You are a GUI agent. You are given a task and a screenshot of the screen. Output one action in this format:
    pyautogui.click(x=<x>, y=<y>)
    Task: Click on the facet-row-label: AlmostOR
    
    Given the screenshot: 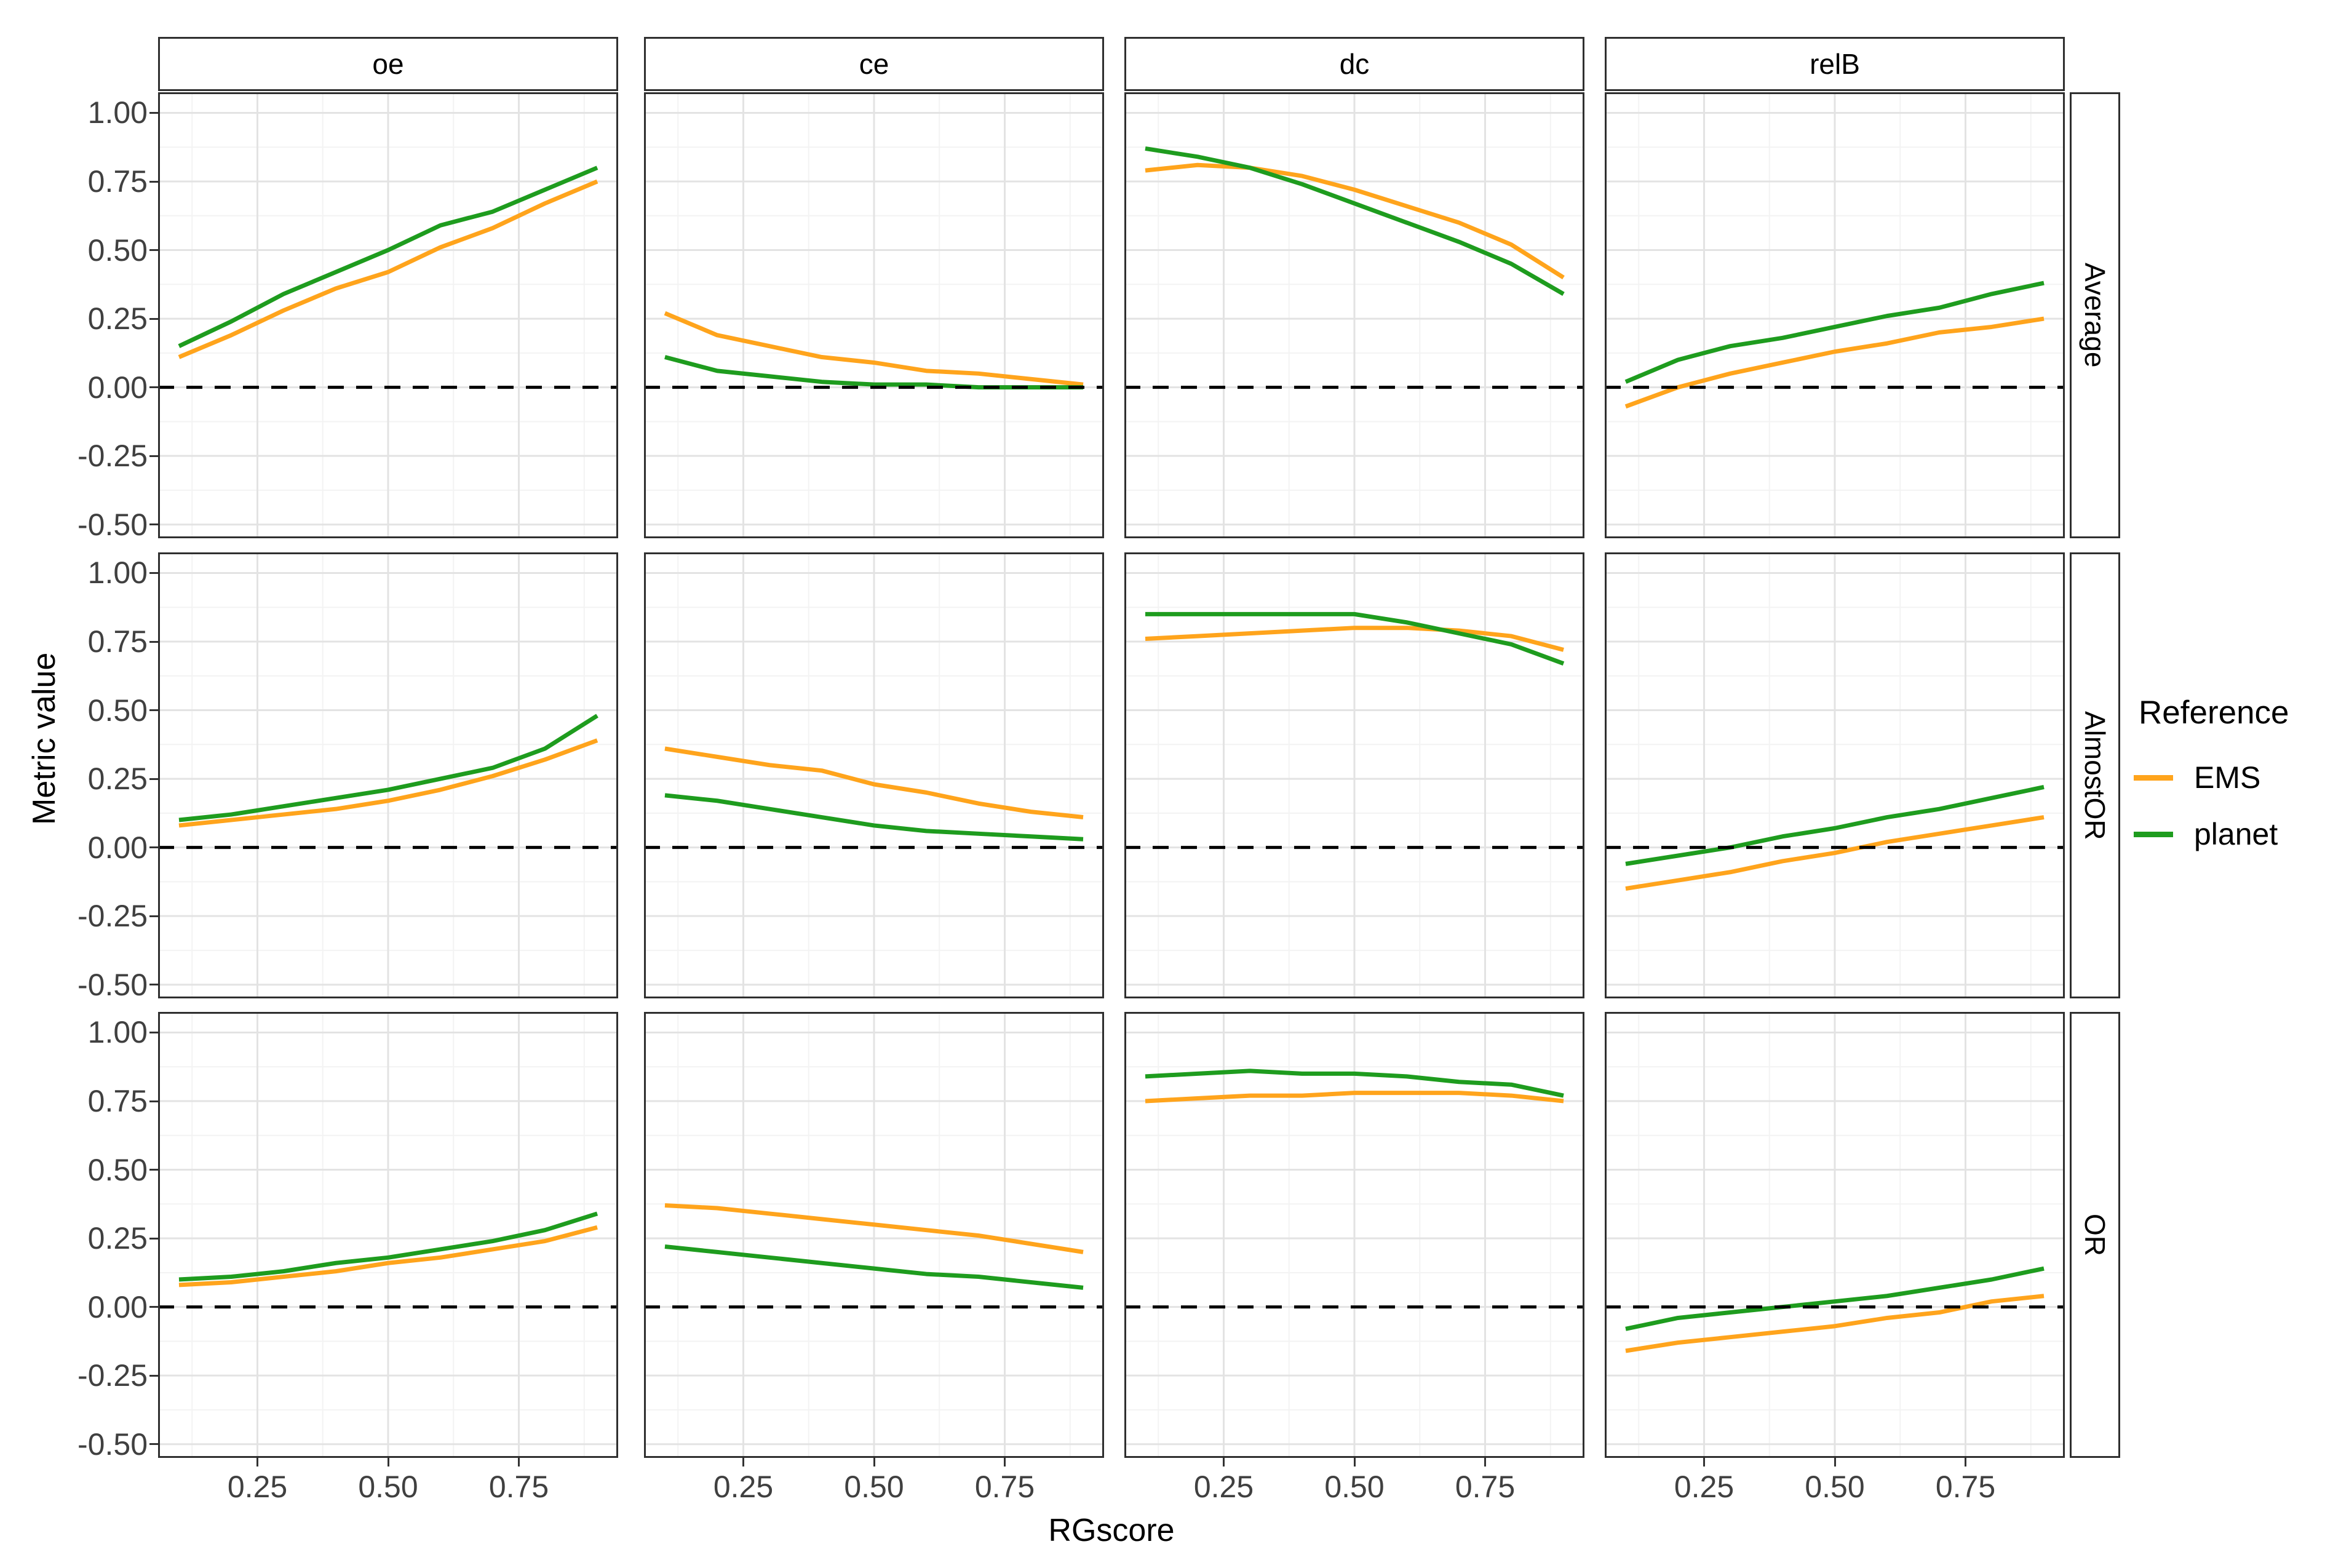 What is the action you would take?
    pyautogui.click(x=2095, y=775)
    